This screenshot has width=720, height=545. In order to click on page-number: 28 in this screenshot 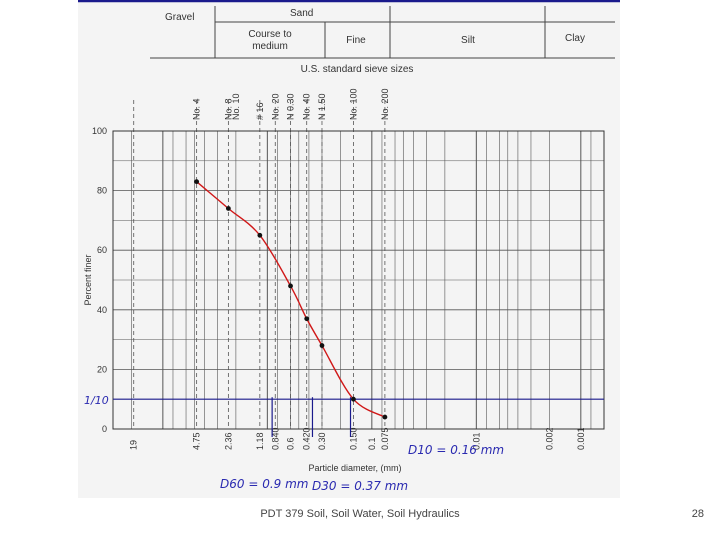, I will do `click(697, 514)`.